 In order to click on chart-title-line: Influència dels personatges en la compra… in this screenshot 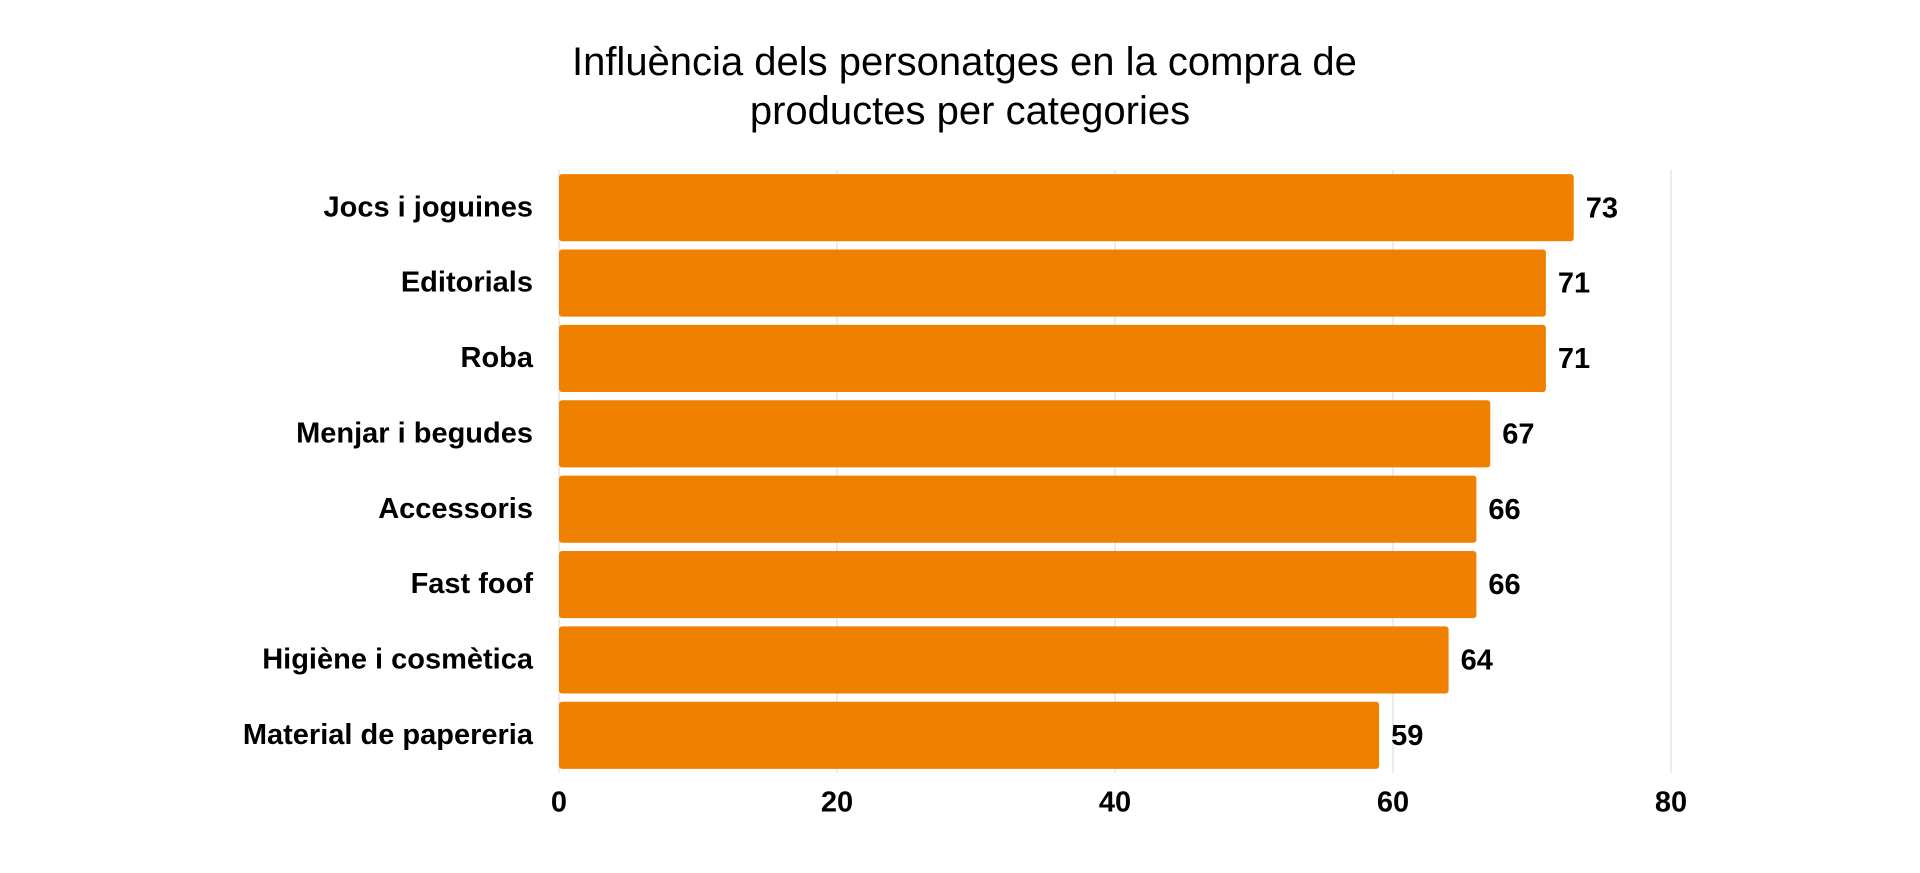, I will do `click(964, 62)`.